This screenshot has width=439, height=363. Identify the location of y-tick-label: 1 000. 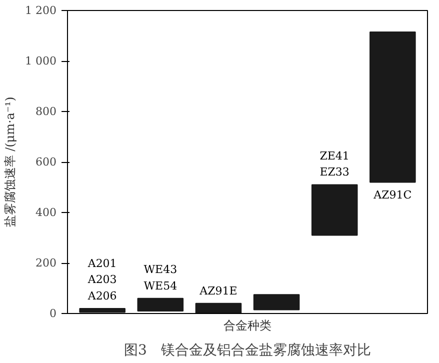
(41, 61).